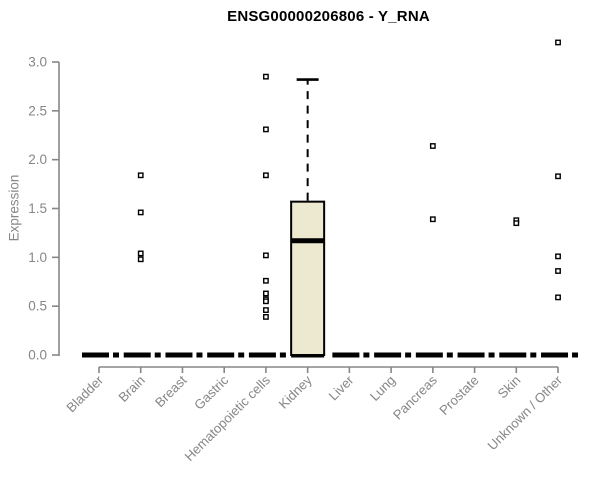  I want to click on box, so click(308, 278).